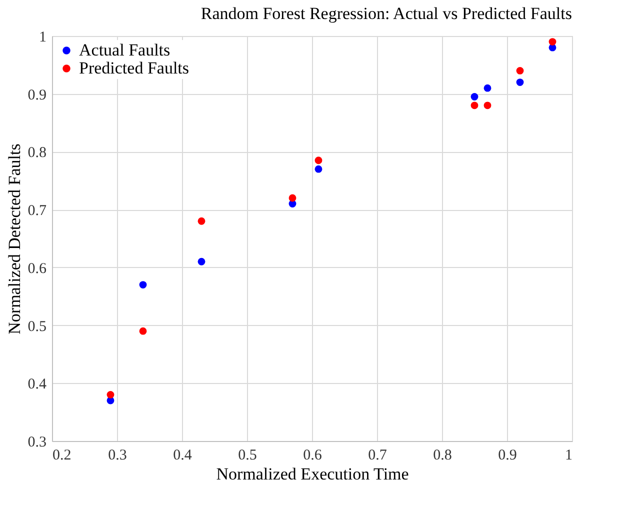 The width and height of the screenshot is (633, 526). Describe the element at coordinates (37, 384) in the screenshot. I see `y-tick-label: 0.4` at that location.